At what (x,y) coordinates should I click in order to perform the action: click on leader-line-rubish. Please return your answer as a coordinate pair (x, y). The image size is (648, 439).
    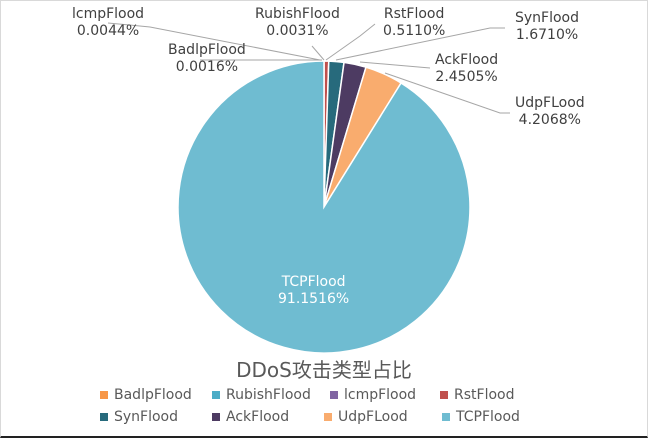
    Looking at the image, I should click on (318, 53).